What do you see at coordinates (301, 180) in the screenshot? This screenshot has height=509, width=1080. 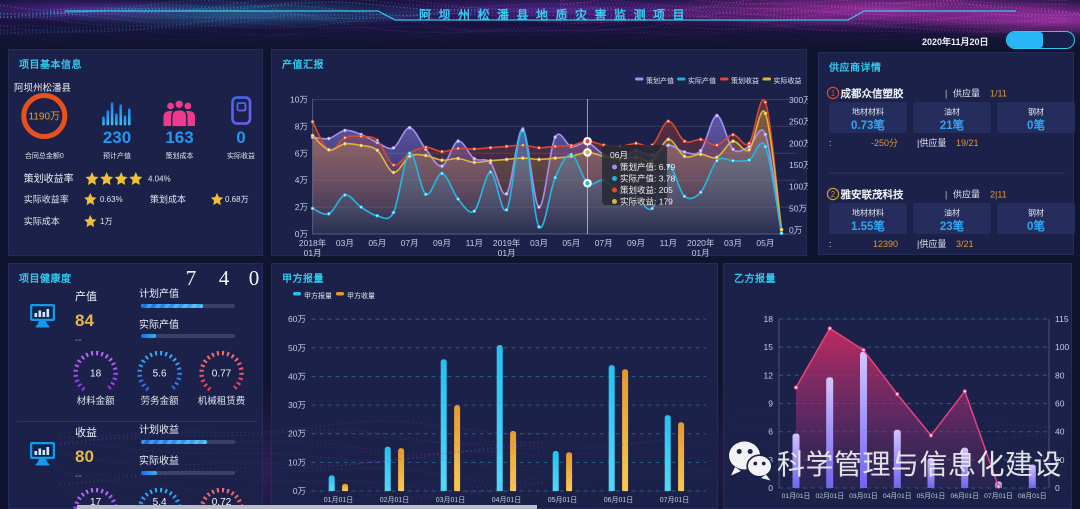 I see `svg-text: 4万` at bounding box center [301, 180].